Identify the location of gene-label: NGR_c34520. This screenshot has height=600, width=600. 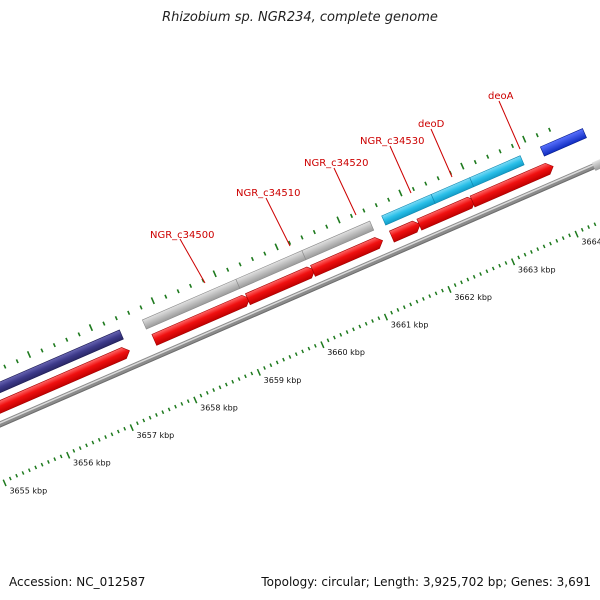
(336, 163).